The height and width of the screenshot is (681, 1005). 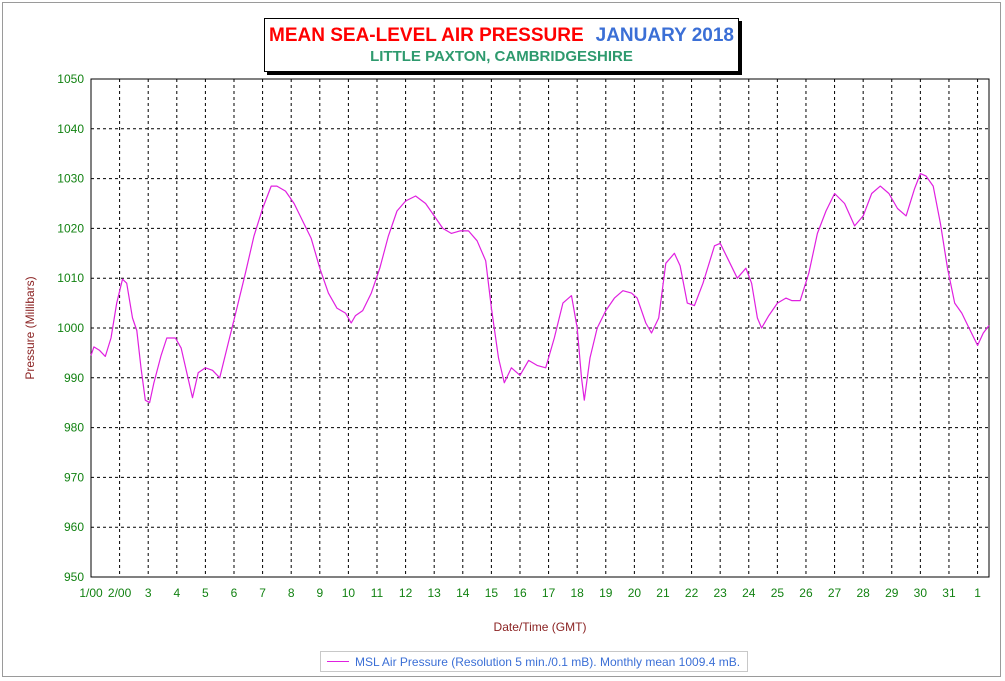 I want to click on y-axis-ticks: 950 960 970 980 990 1000 1010 1020 1030 1040 1050, so click(x=70, y=328).